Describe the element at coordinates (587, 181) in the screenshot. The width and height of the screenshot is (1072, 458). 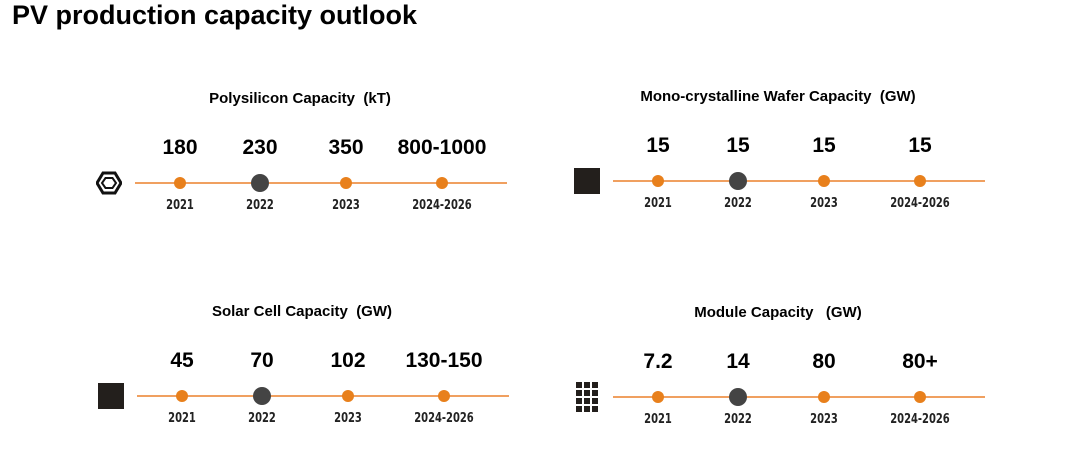
I see `wafer-square-icon` at that location.